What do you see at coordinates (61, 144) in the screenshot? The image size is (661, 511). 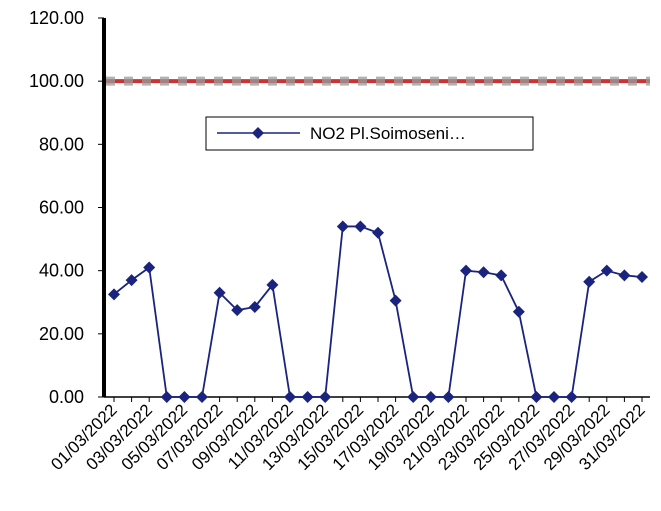 I see `y-tick-label: 80.00` at bounding box center [61, 144].